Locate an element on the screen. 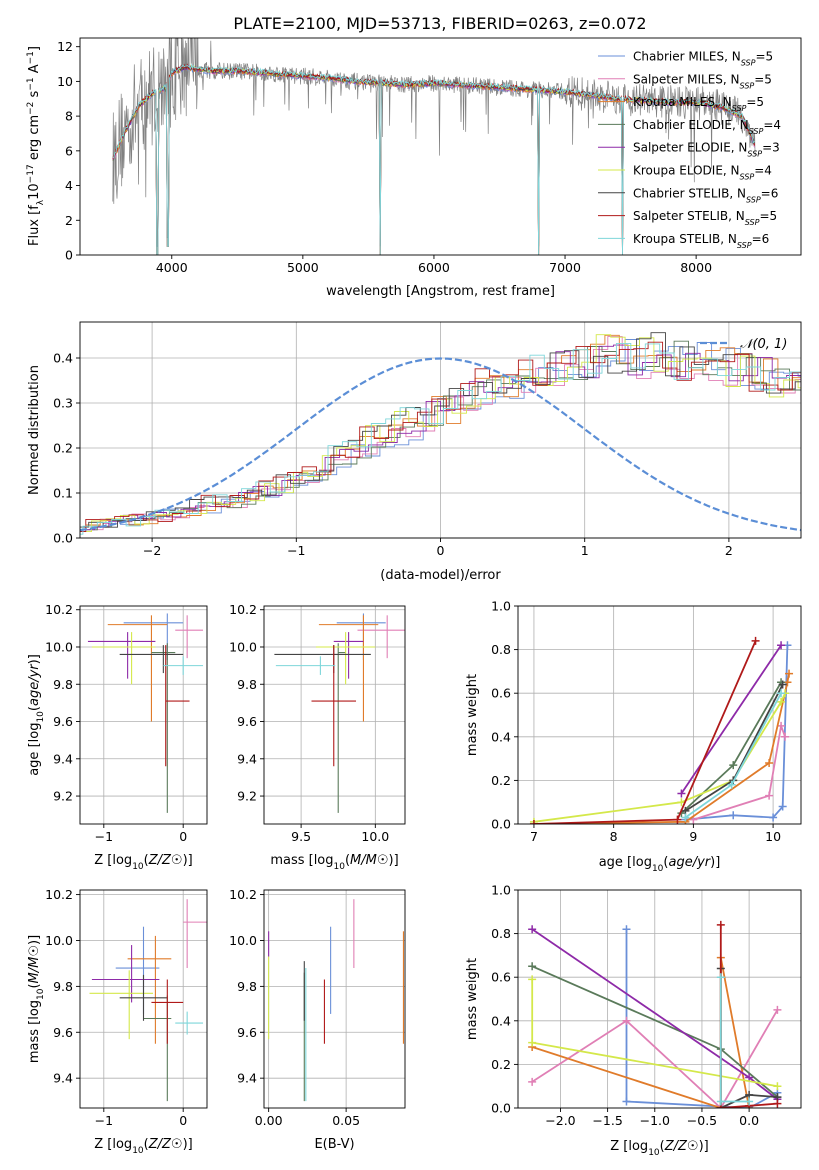 Image resolution: width=819 pixels, height=1170 pixels. y-tick-label: 0.3 is located at coordinates (63, 403).